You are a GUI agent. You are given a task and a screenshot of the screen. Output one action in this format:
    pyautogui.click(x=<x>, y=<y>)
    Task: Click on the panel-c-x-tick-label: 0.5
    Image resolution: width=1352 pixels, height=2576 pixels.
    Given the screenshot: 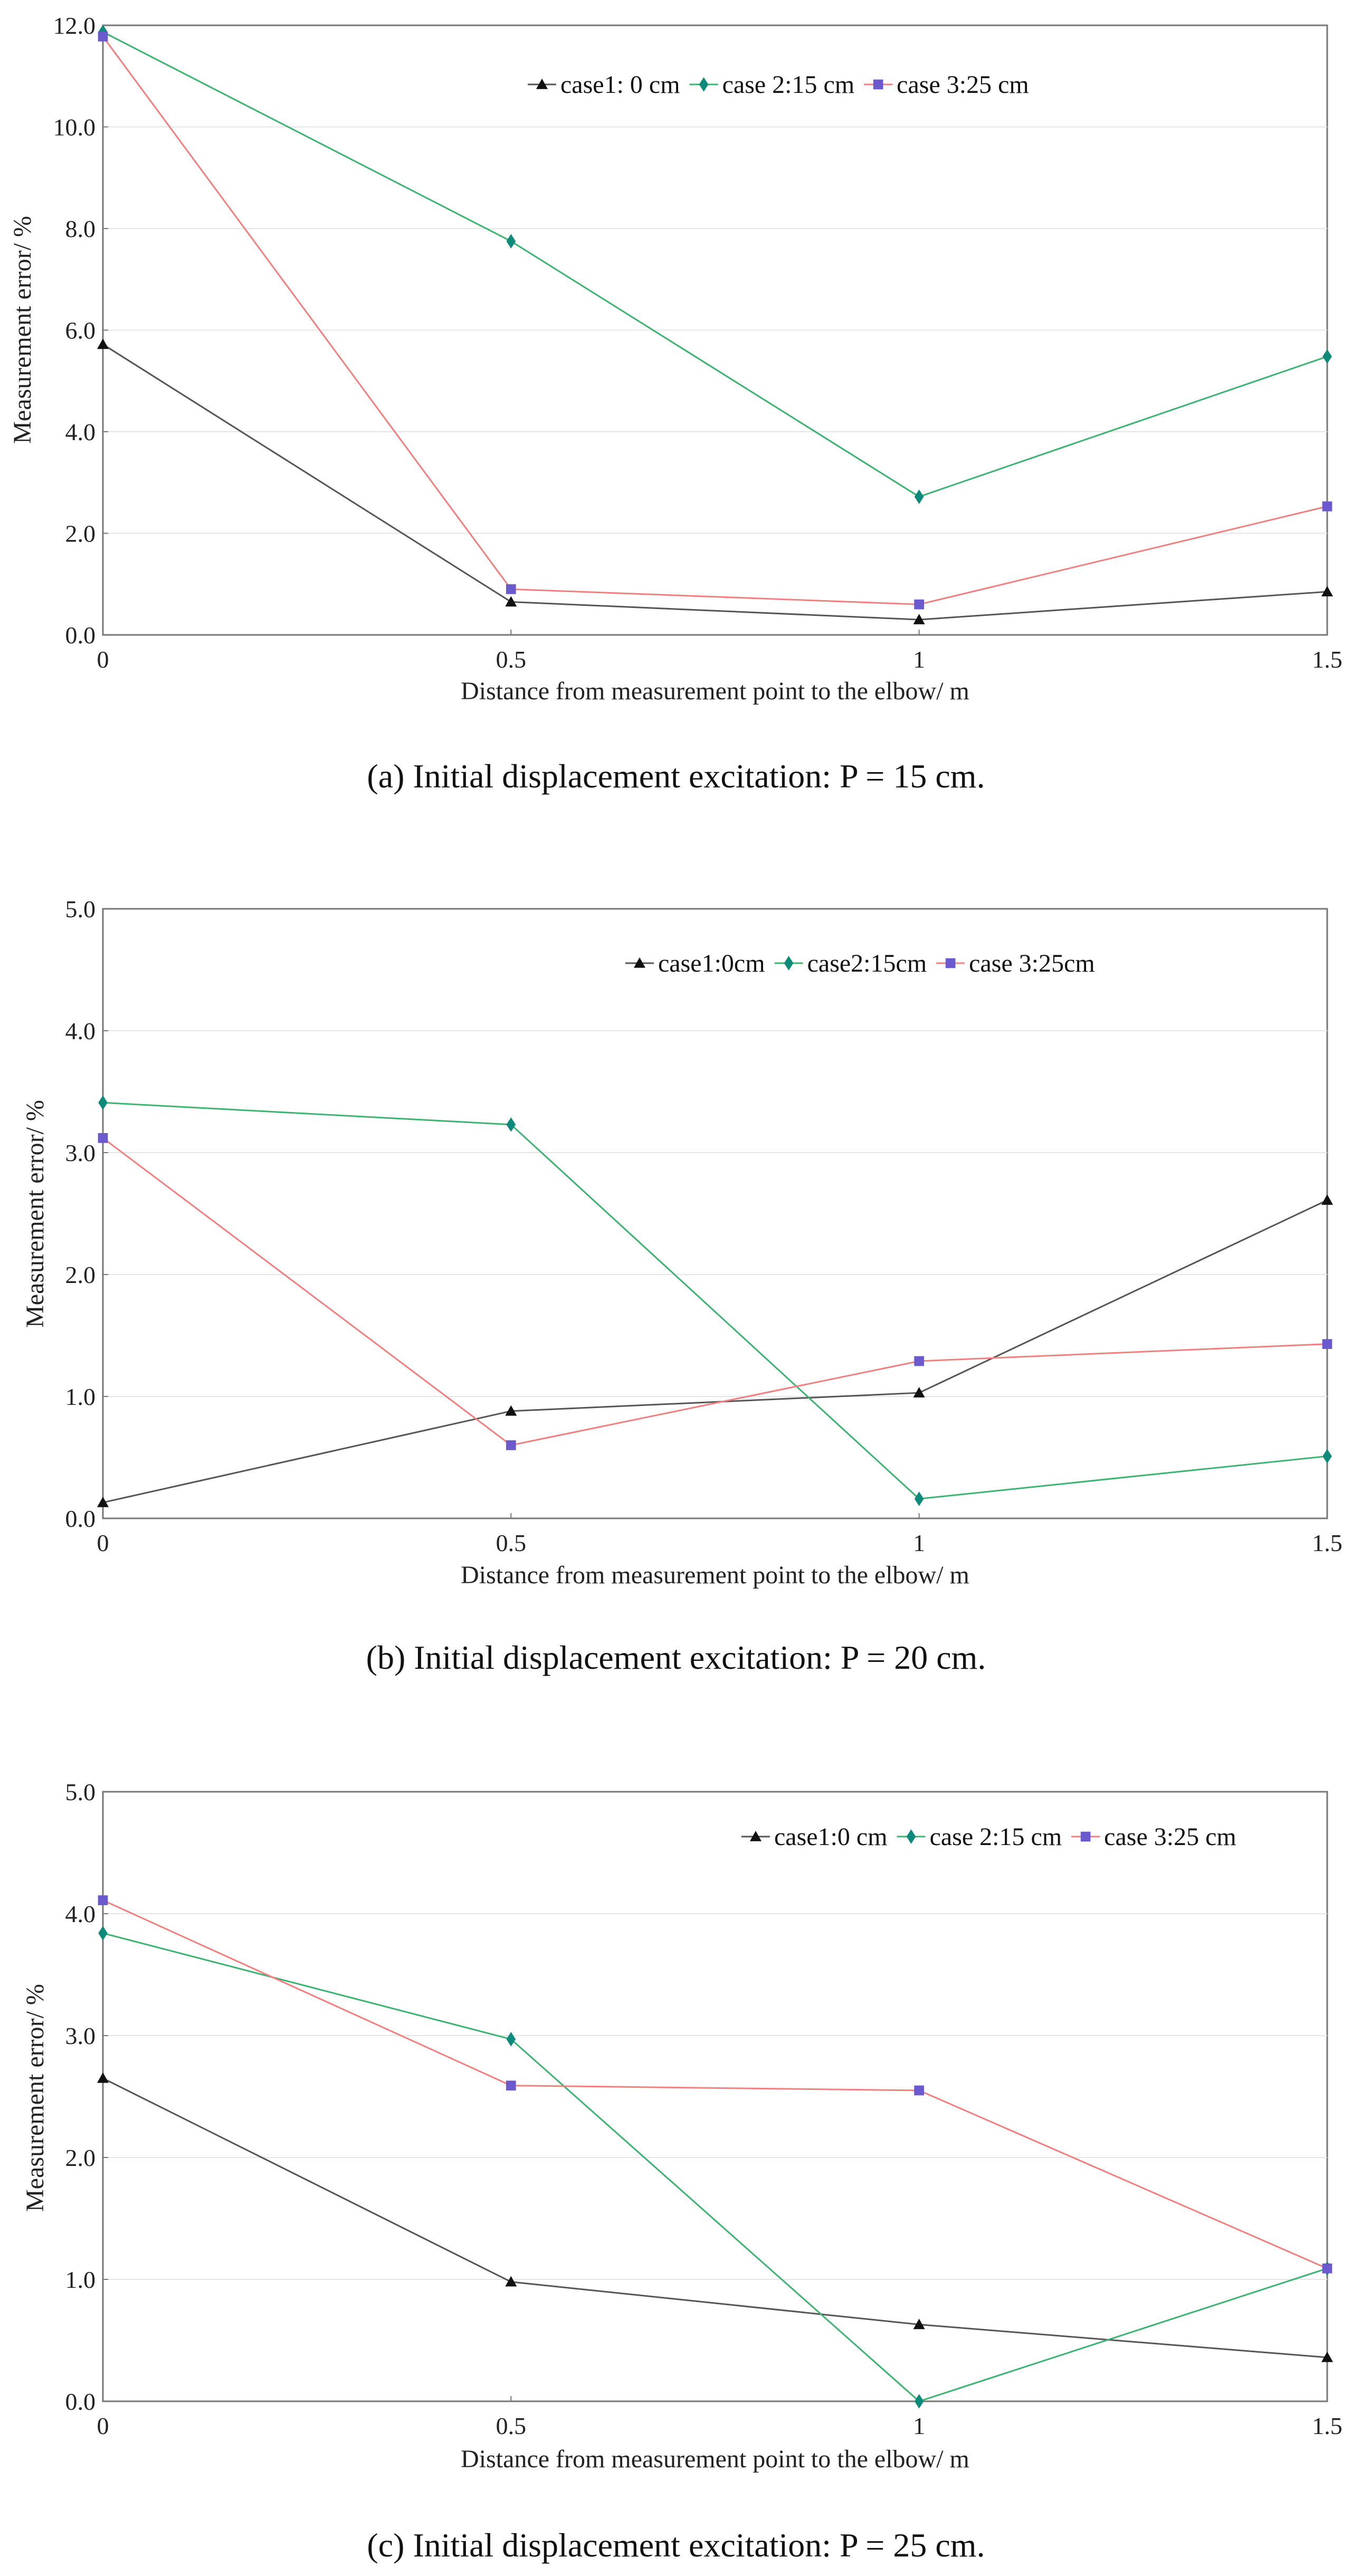 What is the action you would take?
    pyautogui.click(x=511, y=2425)
    